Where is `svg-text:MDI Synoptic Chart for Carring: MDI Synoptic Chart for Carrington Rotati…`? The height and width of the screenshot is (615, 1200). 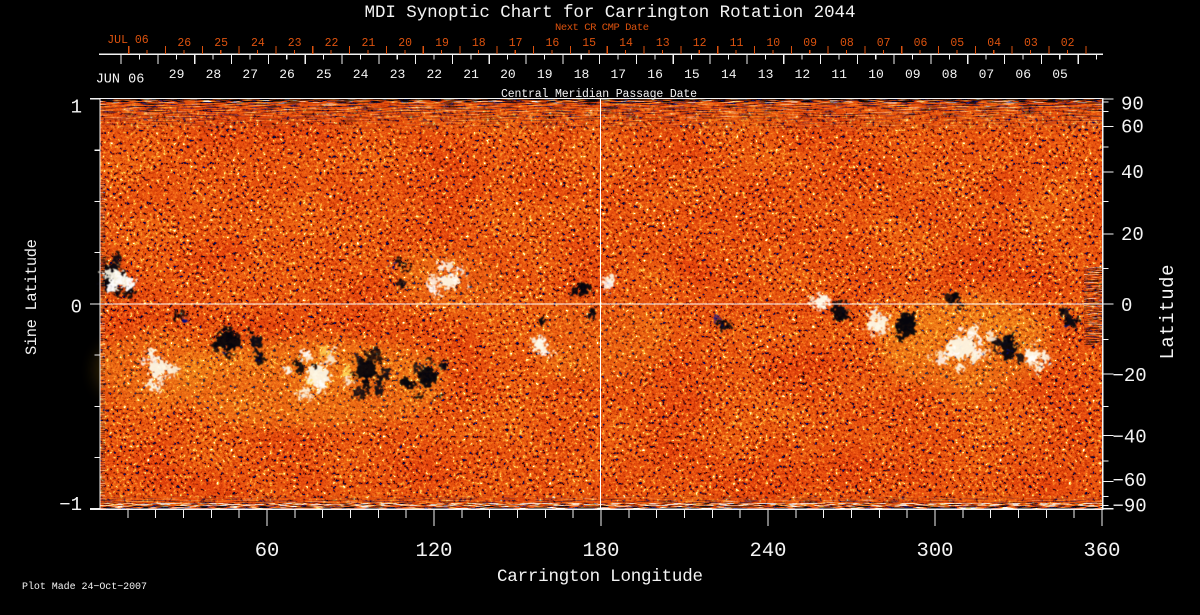 svg-text:MDI Synoptic Chart for Carring: MDI Synoptic Chart for Carrington Rotati… is located at coordinates (610, 13).